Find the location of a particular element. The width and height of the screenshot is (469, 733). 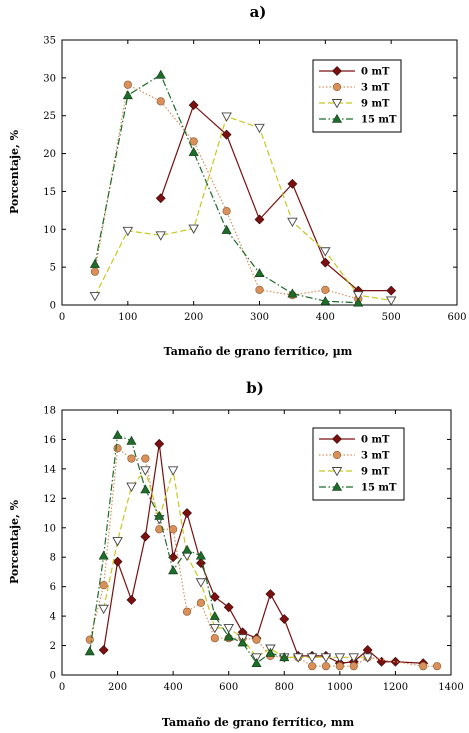

chart-a-legend-marker-9mt is located at coordinates (337, 104).